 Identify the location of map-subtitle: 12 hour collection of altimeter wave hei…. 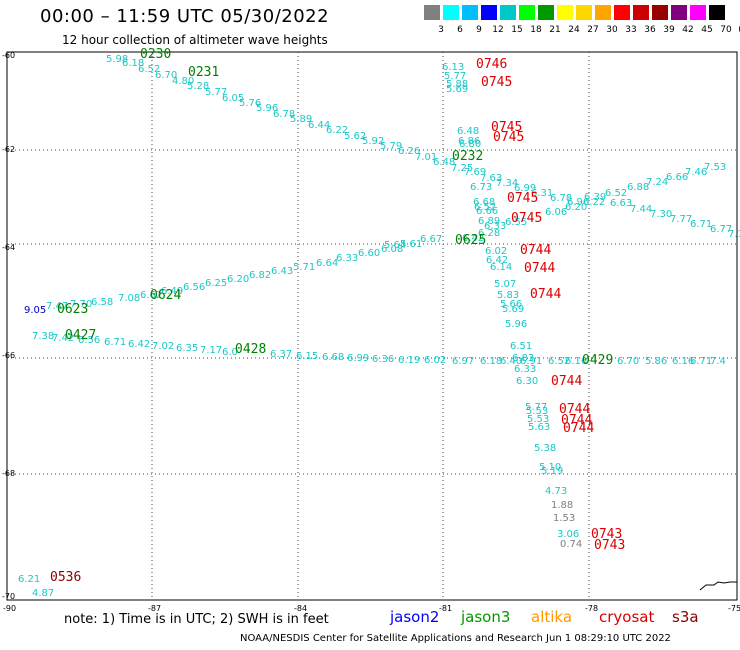
(195, 40).